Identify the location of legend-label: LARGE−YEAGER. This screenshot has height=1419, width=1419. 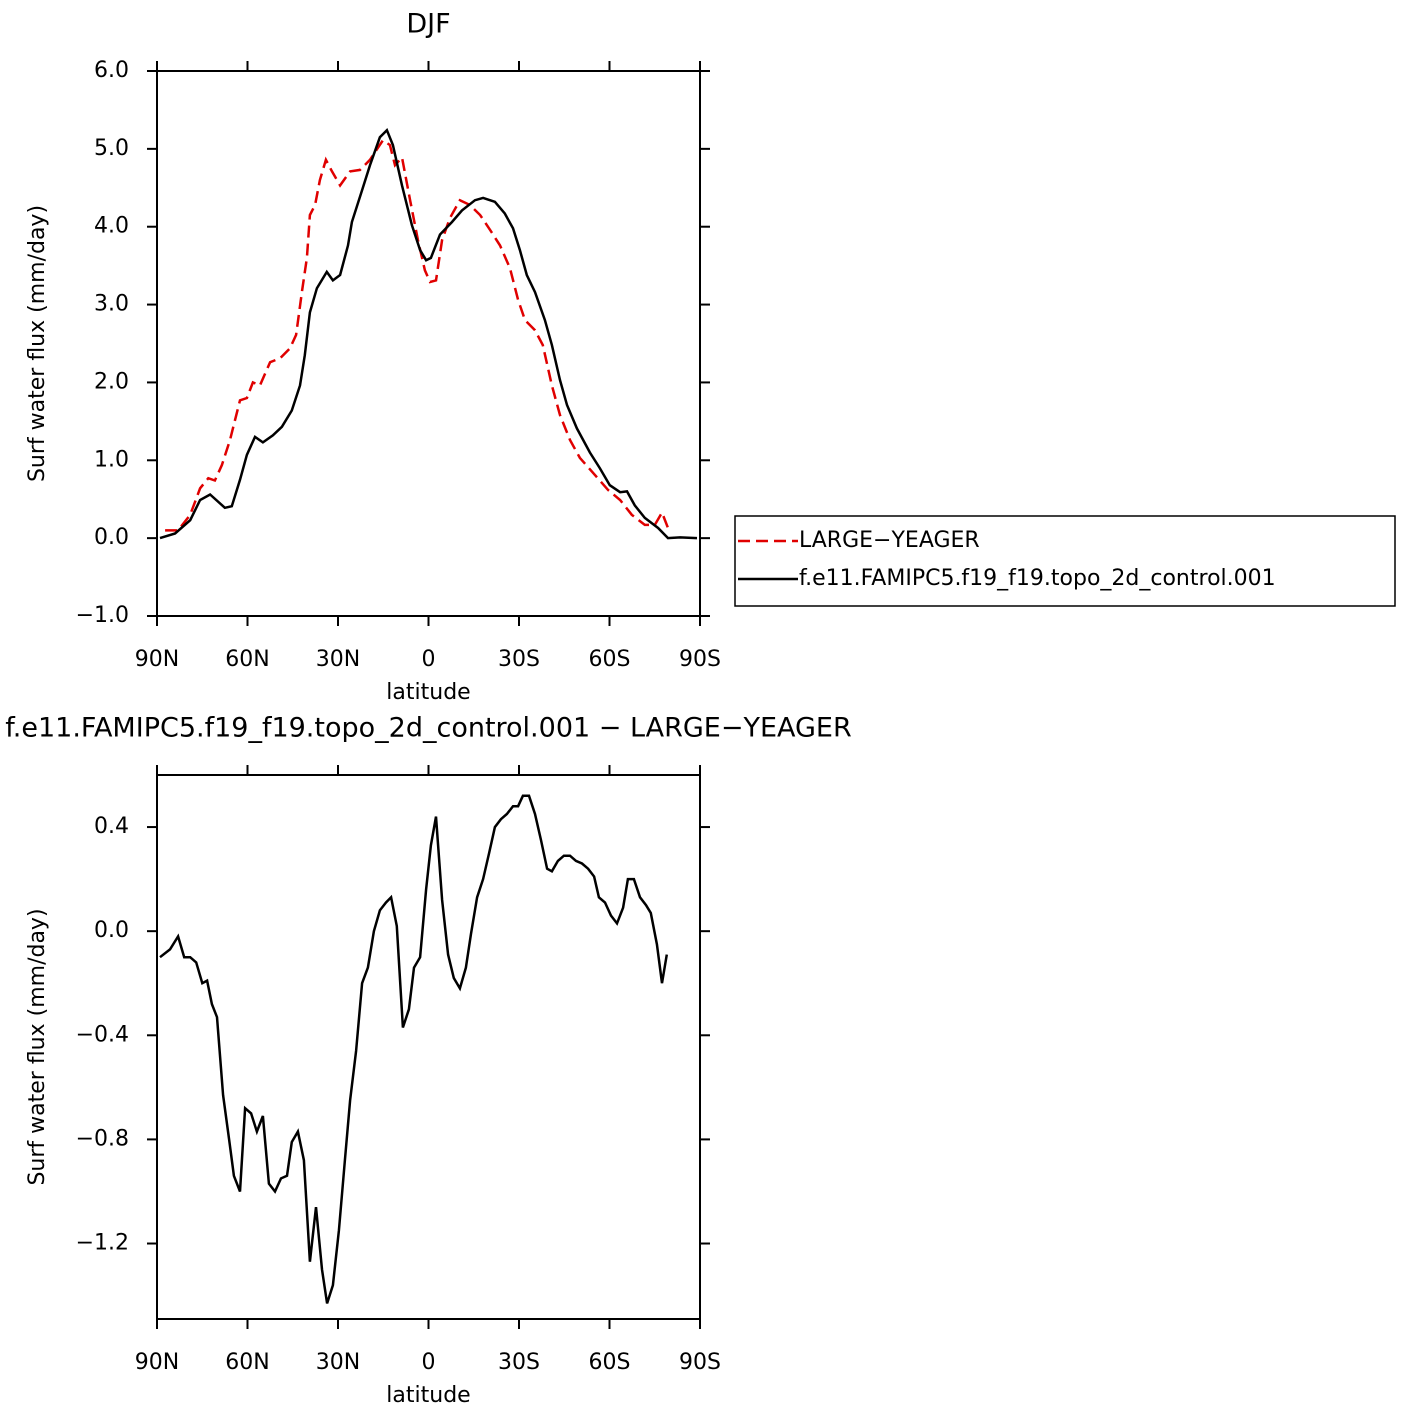
(889, 540).